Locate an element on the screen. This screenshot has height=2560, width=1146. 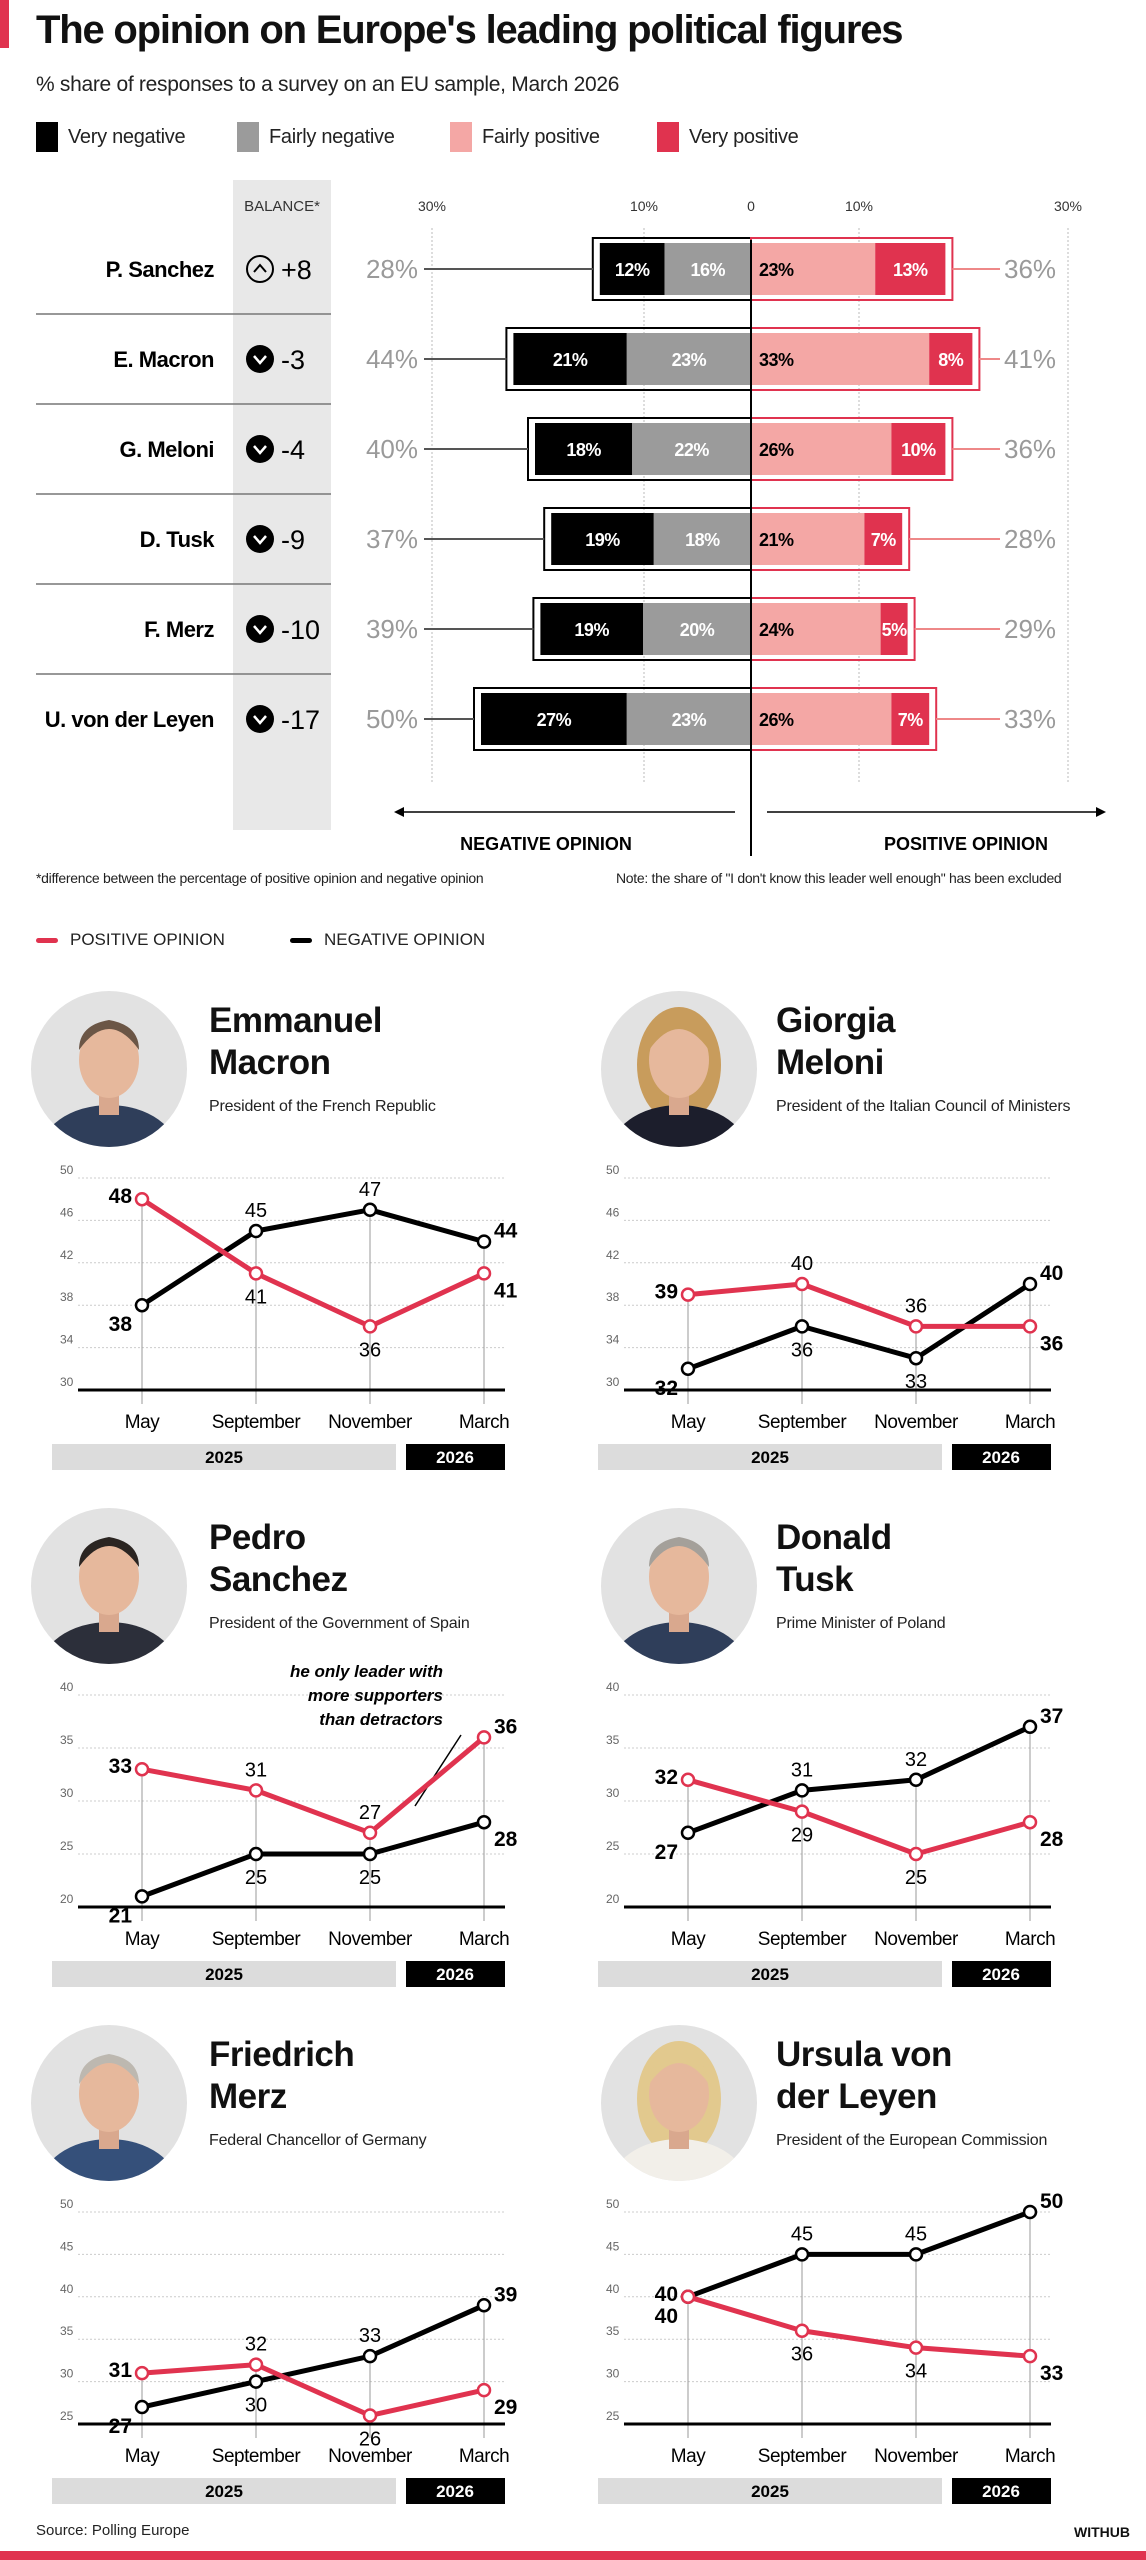
arrow-right-icon is located at coordinates (1101, 812).